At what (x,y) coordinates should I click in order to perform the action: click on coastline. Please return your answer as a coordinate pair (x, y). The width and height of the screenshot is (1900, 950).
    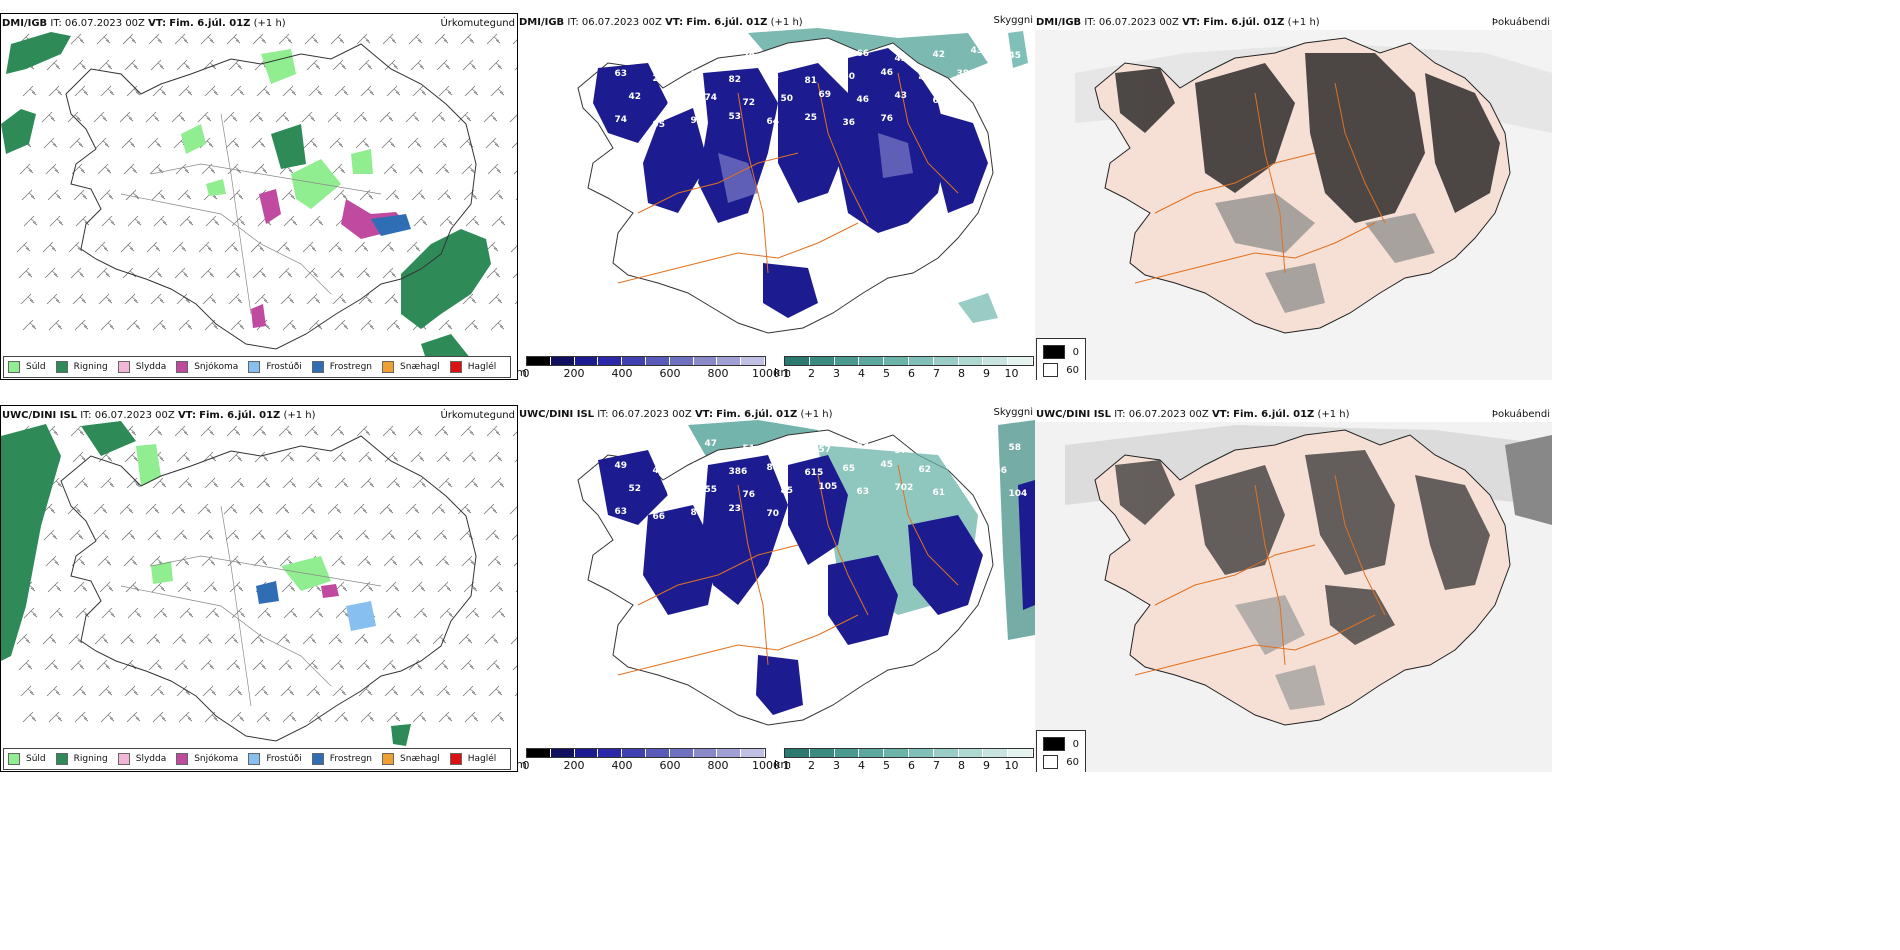
    Looking at the image, I should click on (268, 588).